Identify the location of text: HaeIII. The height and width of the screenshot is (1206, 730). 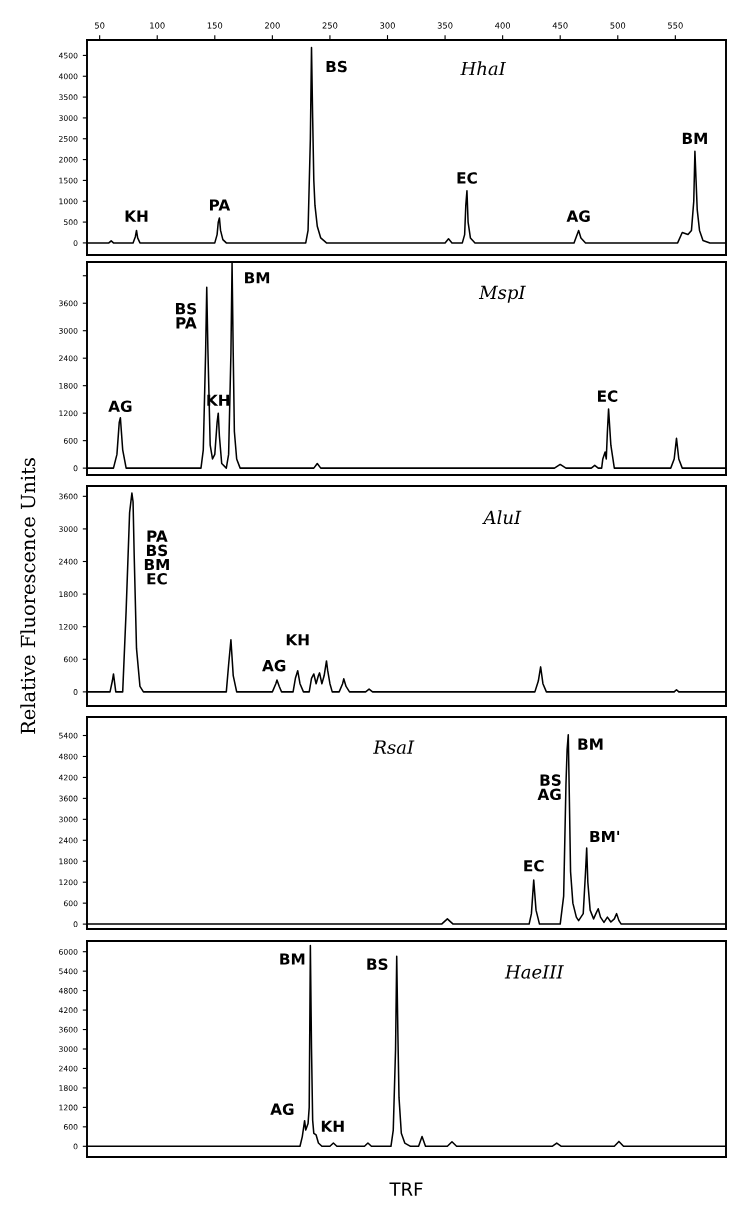
(534, 972).